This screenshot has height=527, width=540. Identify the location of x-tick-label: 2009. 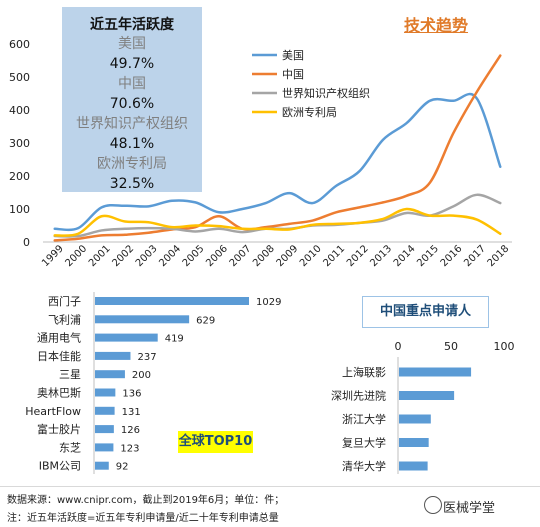
(288, 256).